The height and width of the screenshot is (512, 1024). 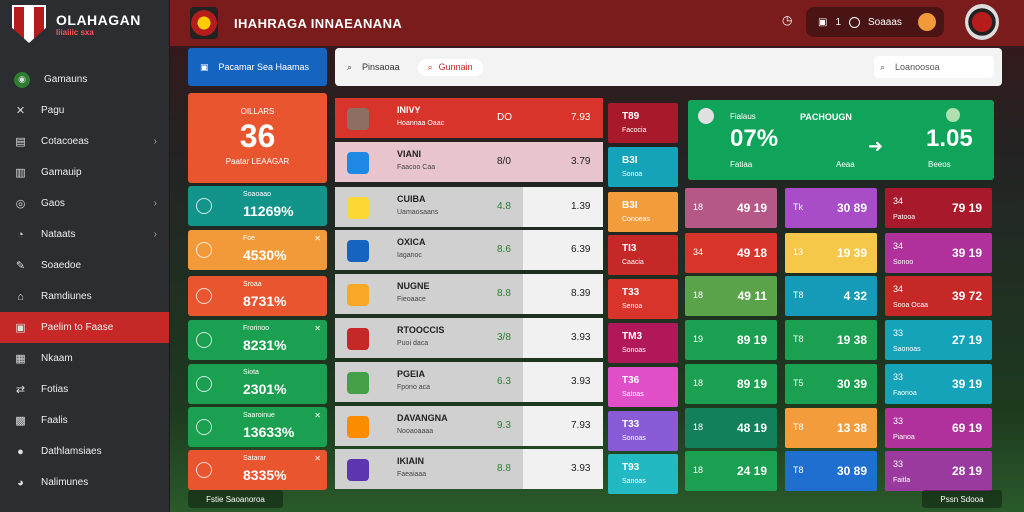 I want to click on odds-cell: 18 49 11, so click(x=731, y=296).